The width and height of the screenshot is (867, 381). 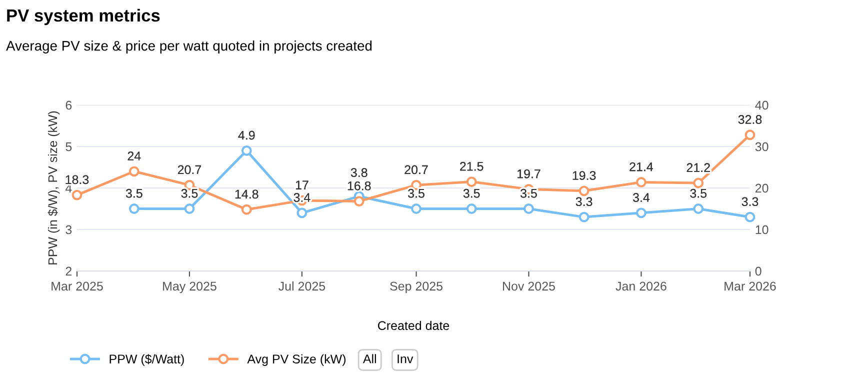 I want to click on text: Inv, so click(x=406, y=359).